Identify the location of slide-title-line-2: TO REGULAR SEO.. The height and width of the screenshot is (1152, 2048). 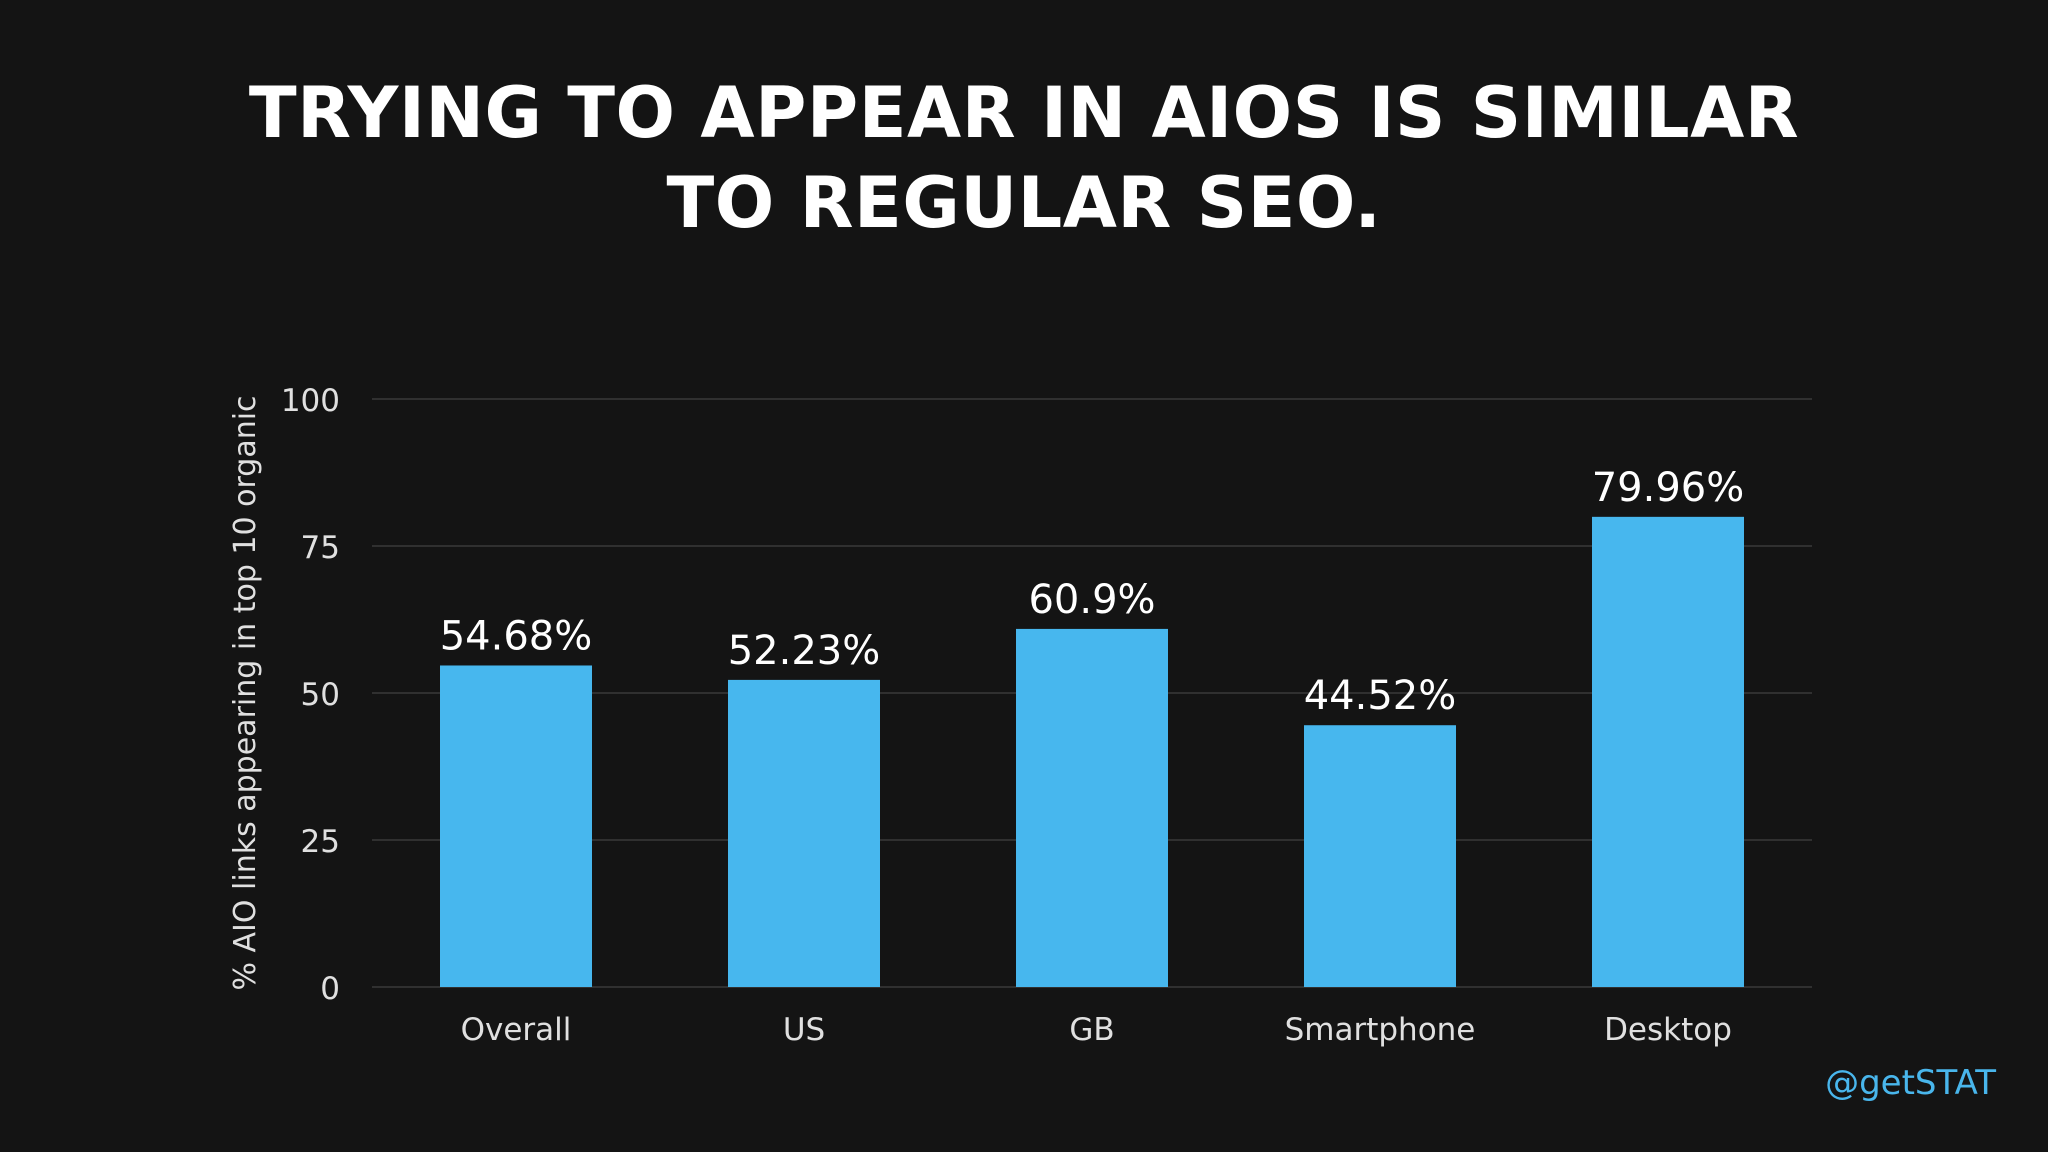
(1024, 203).